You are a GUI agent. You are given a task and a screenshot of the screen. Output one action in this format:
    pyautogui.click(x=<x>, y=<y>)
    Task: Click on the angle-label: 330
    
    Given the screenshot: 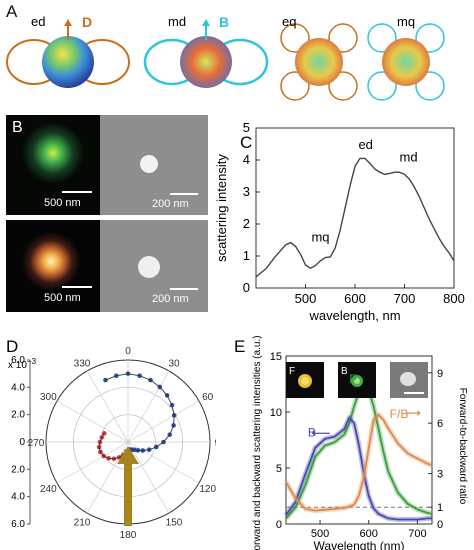 What is the action you would take?
    pyautogui.click(x=82, y=363)
    